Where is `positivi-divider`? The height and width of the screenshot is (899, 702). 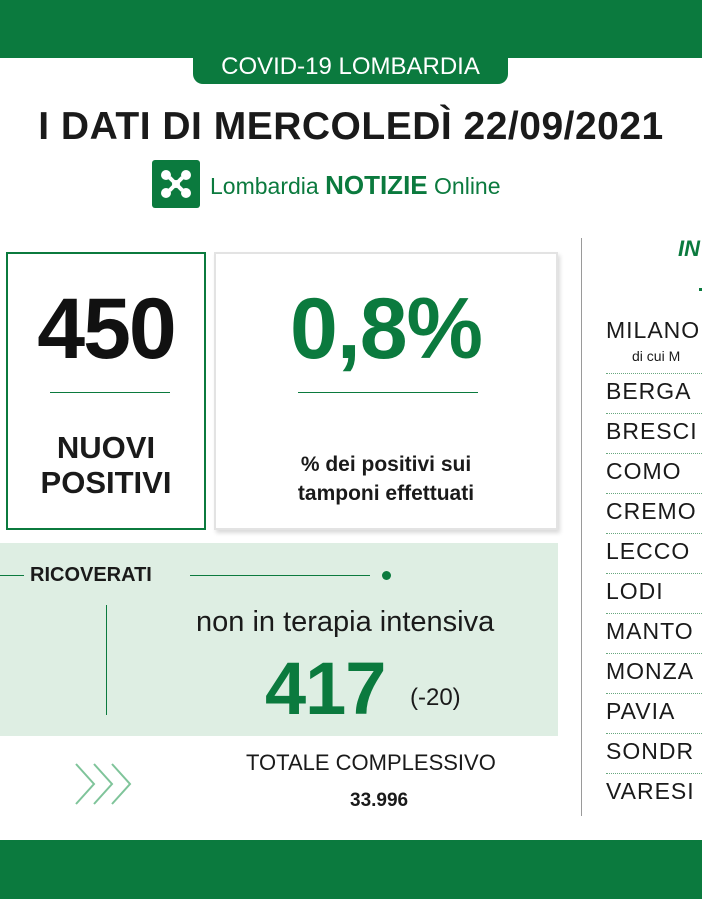 positivi-divider is located at coordinates (110, 392).